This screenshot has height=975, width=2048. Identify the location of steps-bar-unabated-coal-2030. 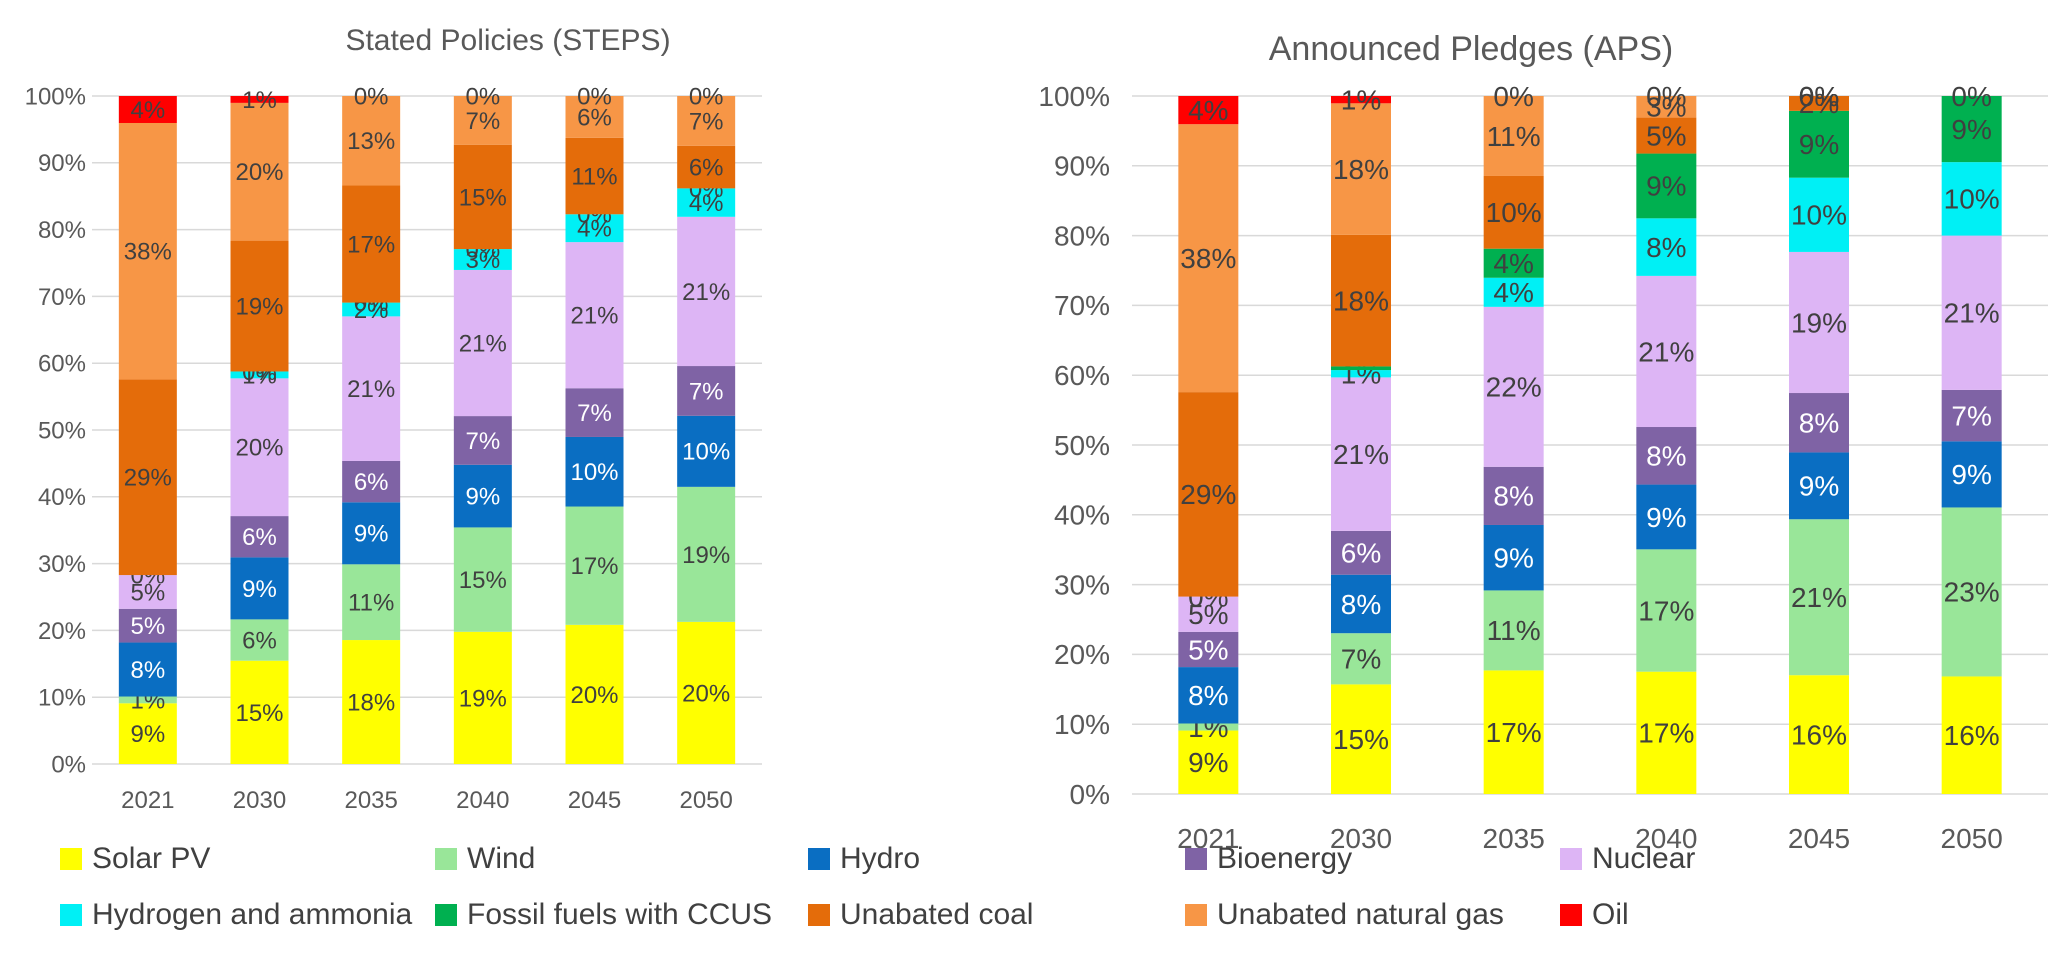
(259, 306).